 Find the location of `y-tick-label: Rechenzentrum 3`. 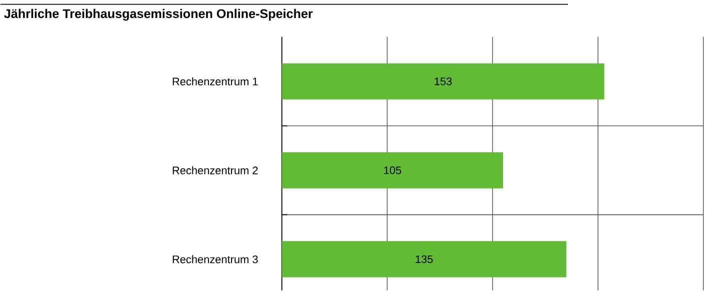

y-tick-label: Rechenzentrum 3 is located at coordinates (215, 259).